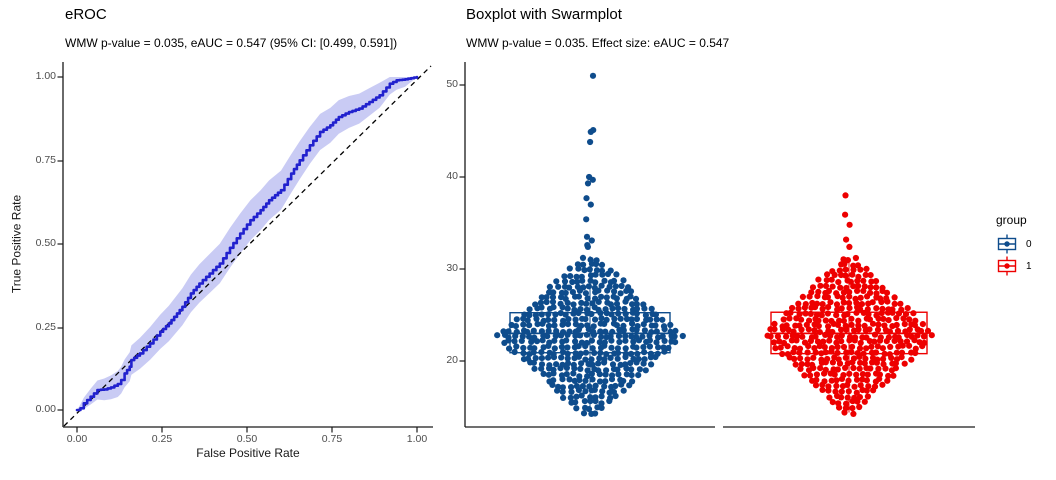 This screenshot has width=1056, height=480. Describe the element at coordinates (247, 439) in the screenshot. I see `left-x-tick-label: 0.50` at that location.